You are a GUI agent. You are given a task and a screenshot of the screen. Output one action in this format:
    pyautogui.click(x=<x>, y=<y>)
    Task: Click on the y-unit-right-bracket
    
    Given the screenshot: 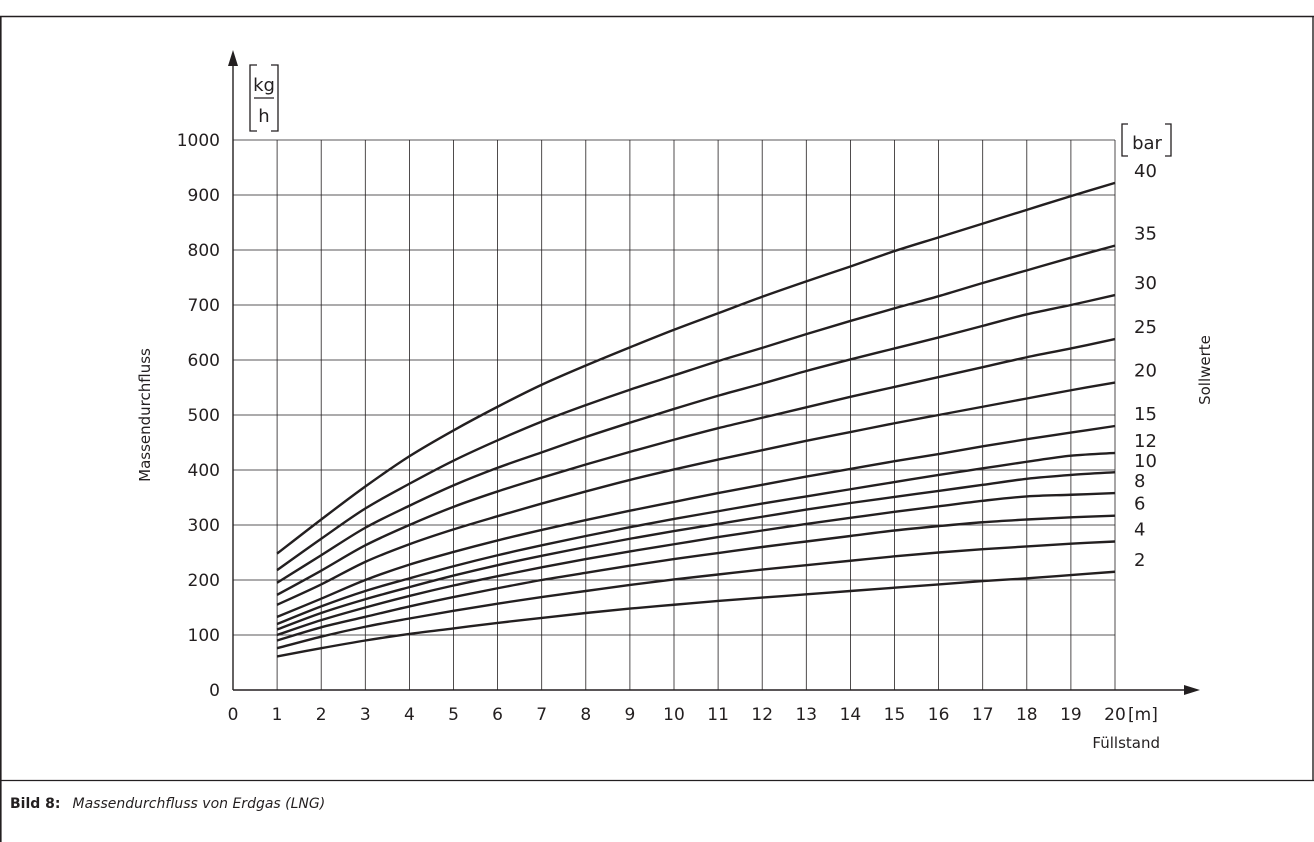 What is the action you would take?
    pyautogui.click(x=275, y=98)
    